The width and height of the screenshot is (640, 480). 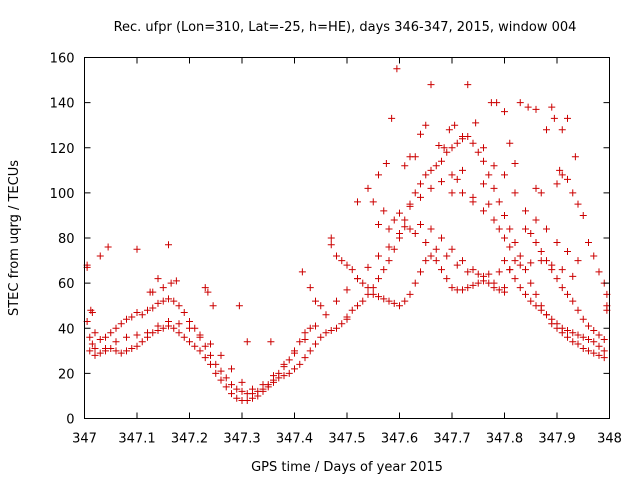 I want to click on x-axis-label: GPS time / Days of year 2015, so click(x=347, y=467).